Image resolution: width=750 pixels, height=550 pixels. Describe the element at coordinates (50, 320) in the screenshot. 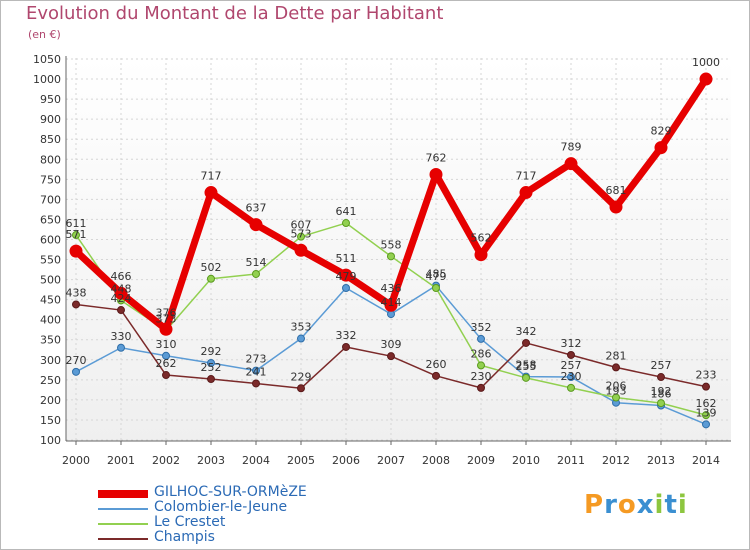

I see `y-tick-label: 400` at that location.